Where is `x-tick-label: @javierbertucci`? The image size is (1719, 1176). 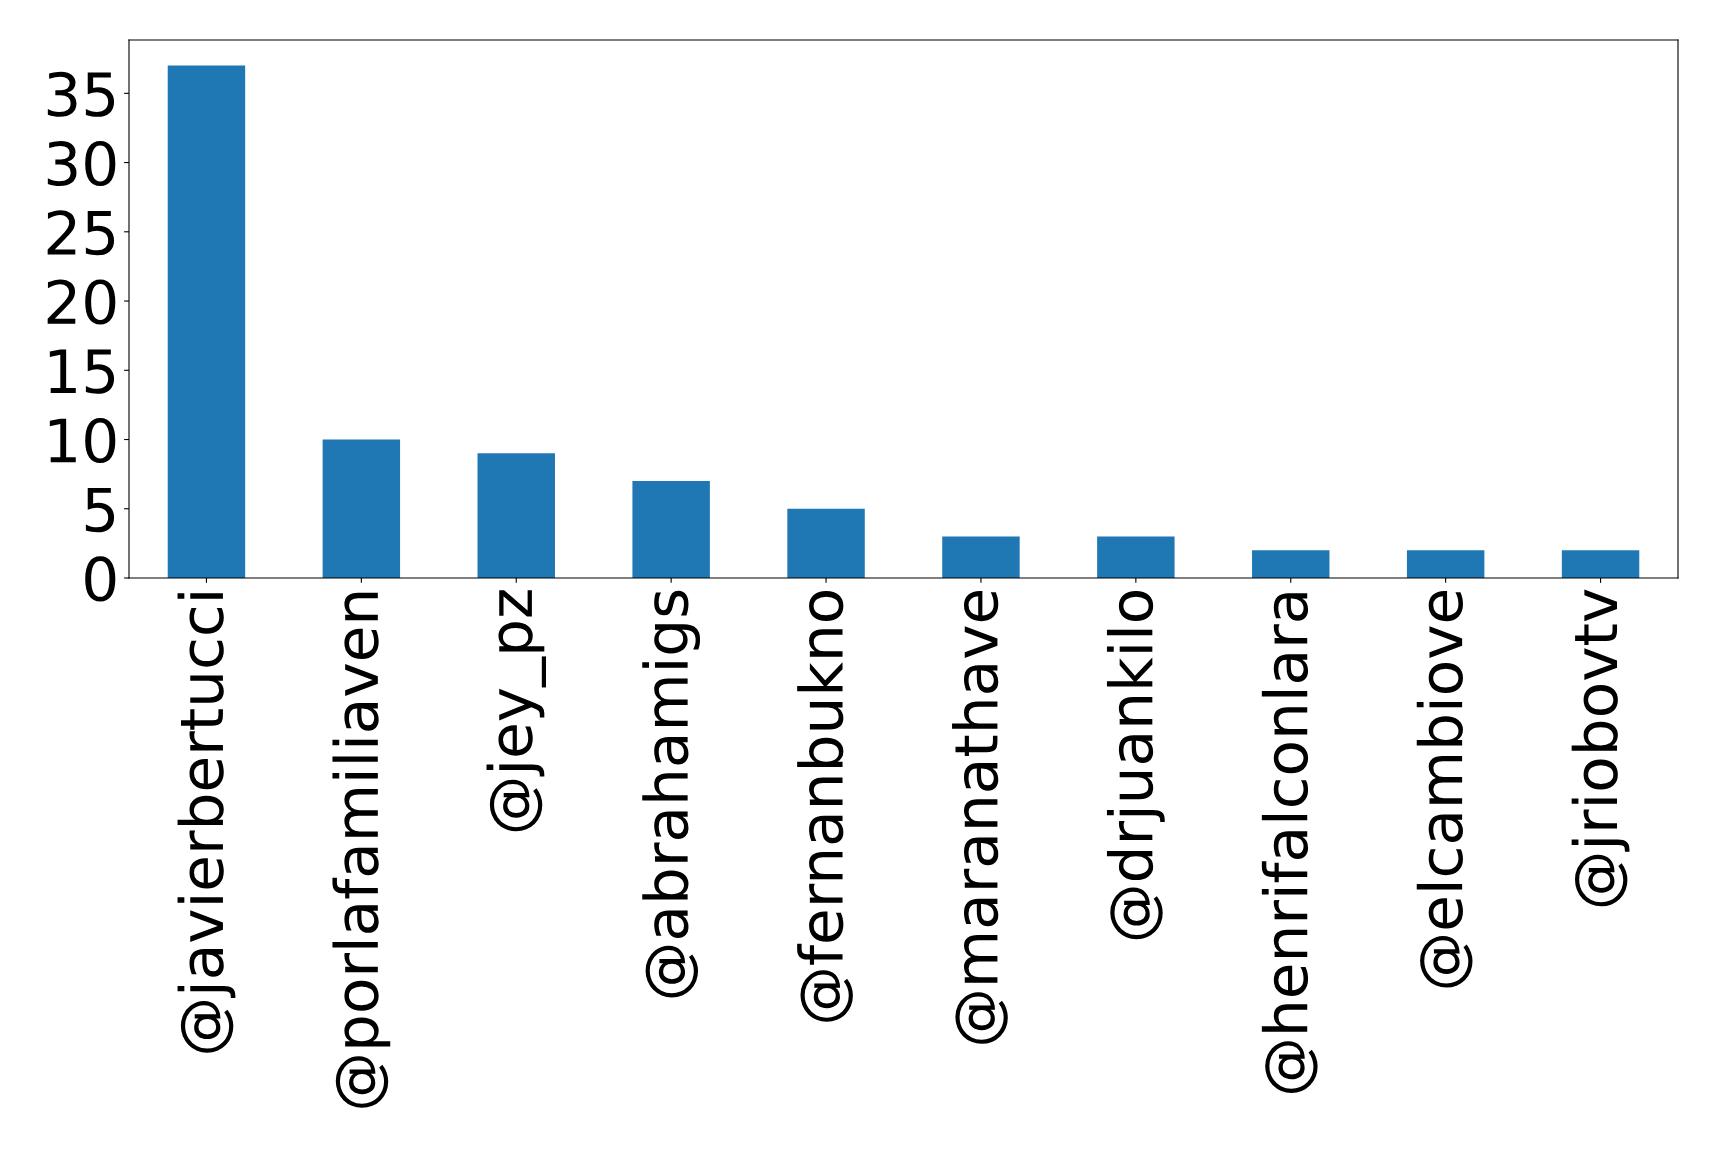
x-tick-label: @javierbertucci is located at coordinates (206, 823).